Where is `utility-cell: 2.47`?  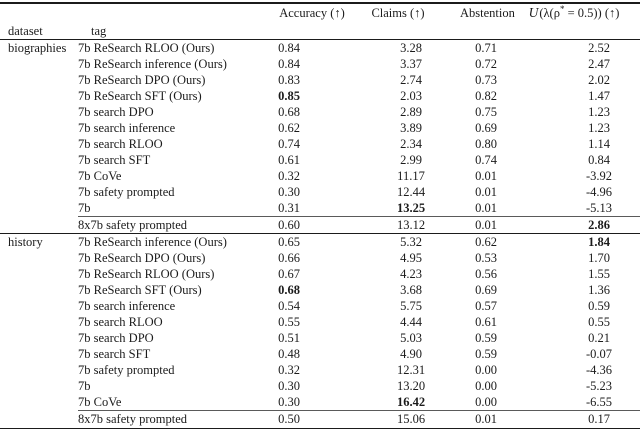 utility-cell: 2.47 is located at coordinates (599, 64).